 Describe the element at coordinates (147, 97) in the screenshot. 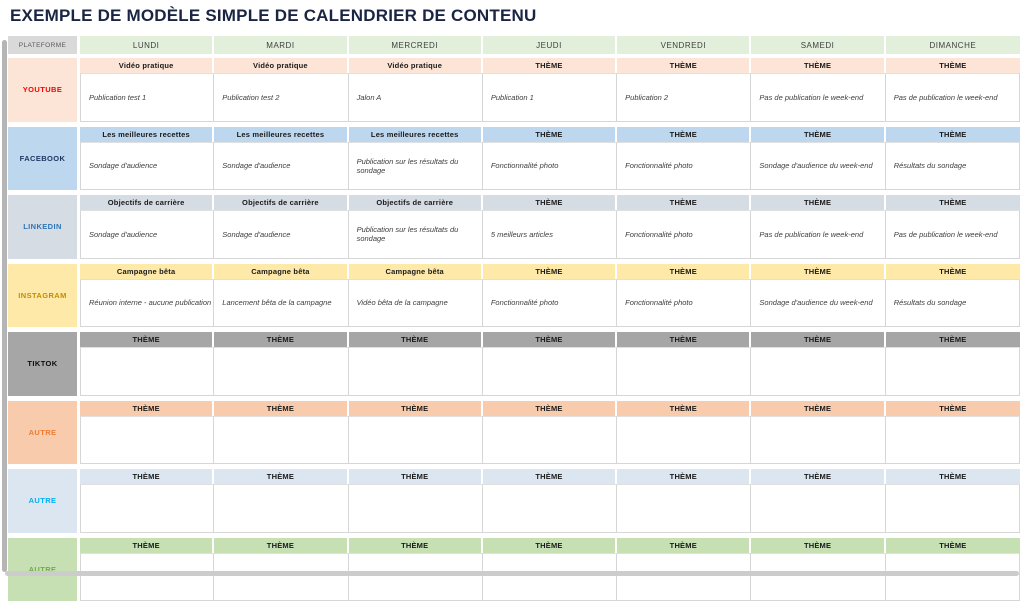

I see `content-cell: Publication test 1` at that location.